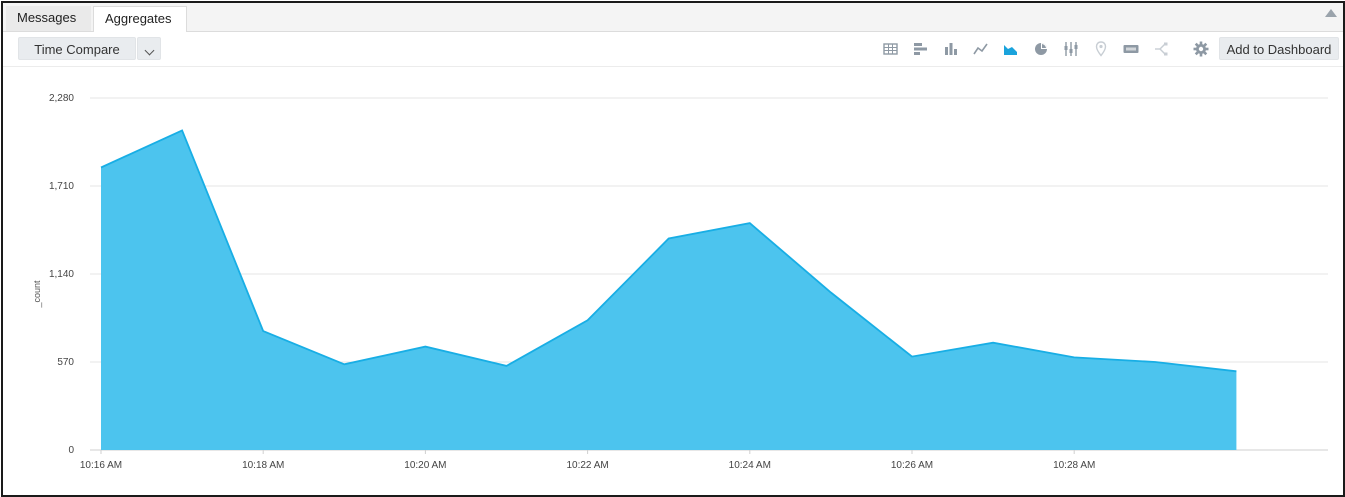 This screenshot has width=1345, height=497. I want to click on x-tick-label: 10:20 AM, so click(425, 465).